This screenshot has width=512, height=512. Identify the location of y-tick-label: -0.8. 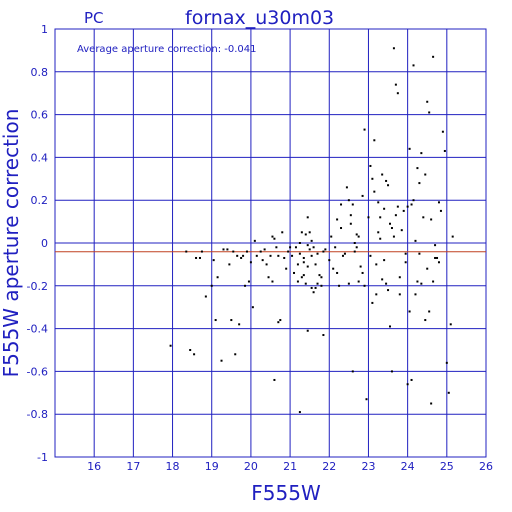
(37, 414).